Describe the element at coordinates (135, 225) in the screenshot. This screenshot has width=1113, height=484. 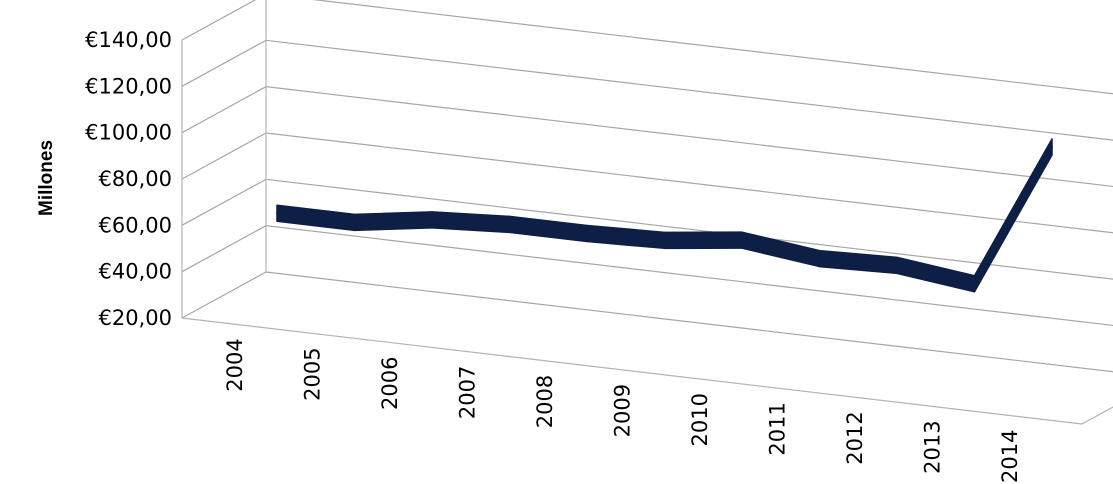
I see `y-tick-label: €60,00` at that location.